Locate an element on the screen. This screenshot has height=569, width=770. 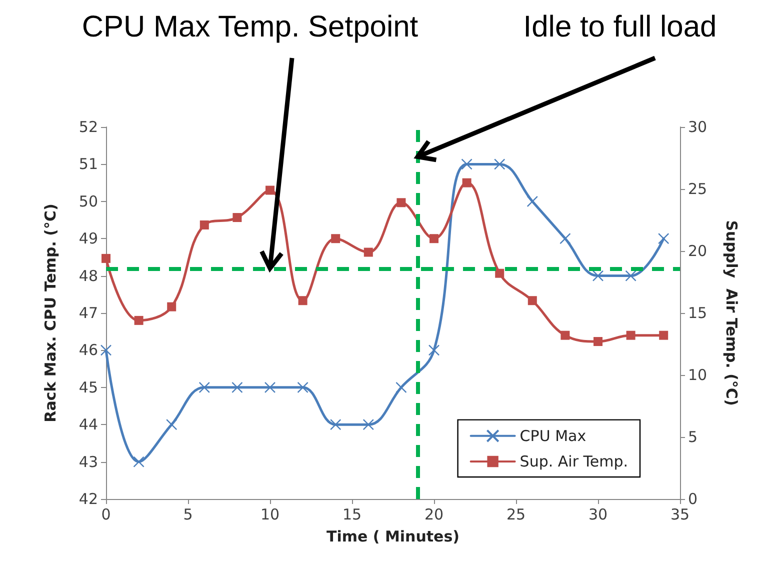
y-tick-label: 44 is located at coordinates (88, 425).